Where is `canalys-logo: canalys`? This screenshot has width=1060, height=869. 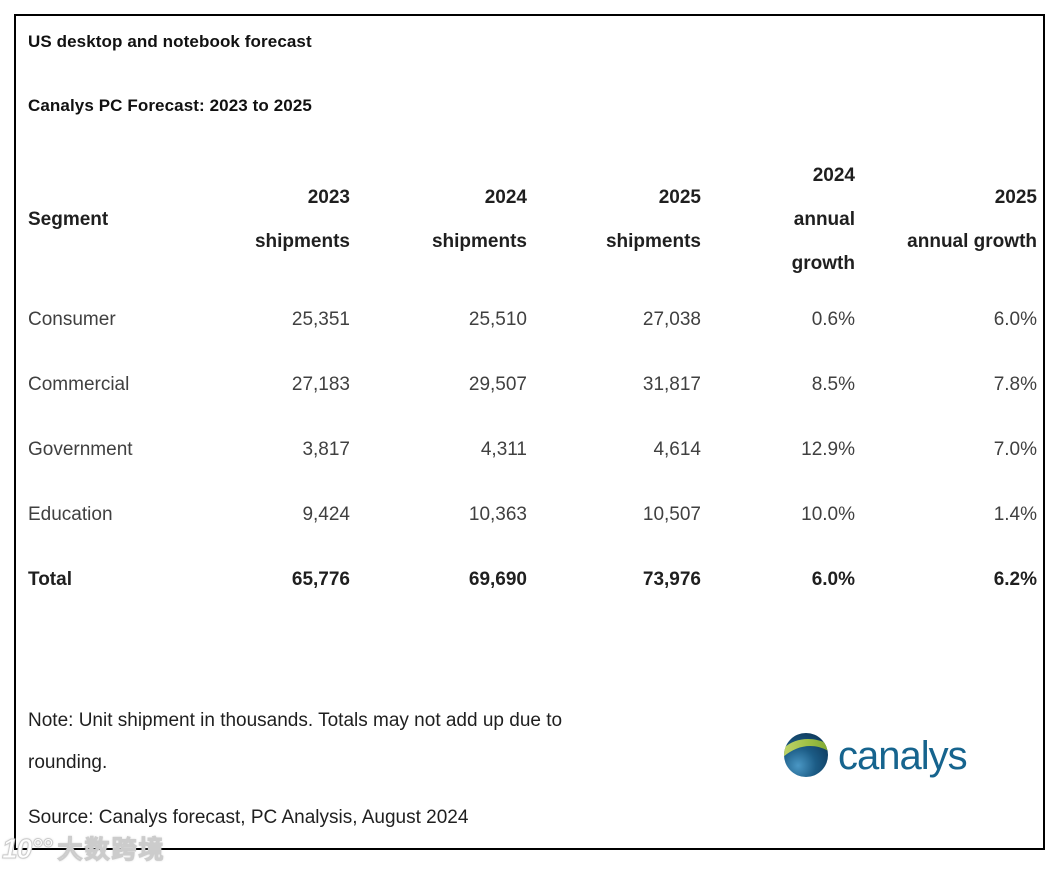
canalys-logo: canalys is located at coordinates (875, 757).